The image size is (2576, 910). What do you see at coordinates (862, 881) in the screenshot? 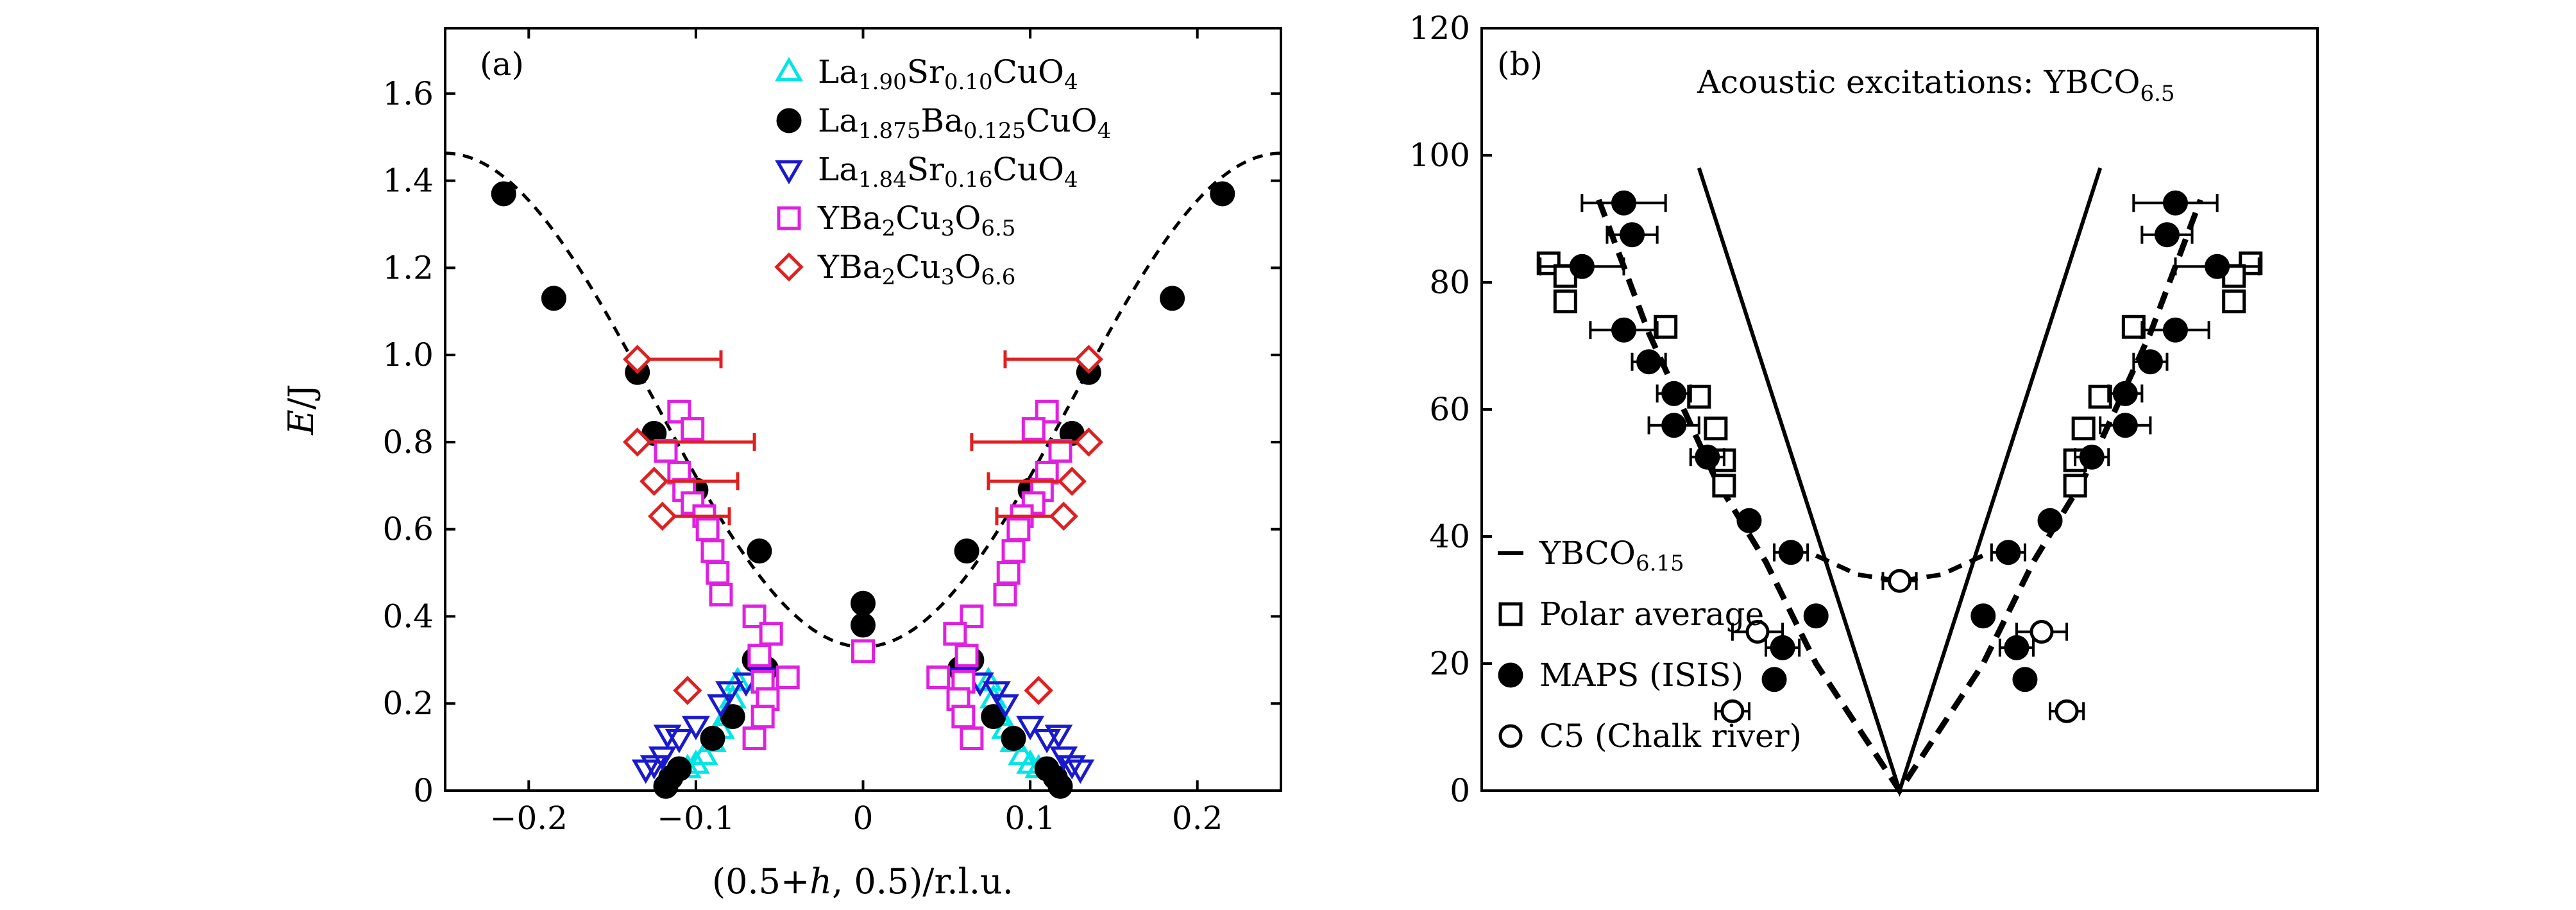
I see `panel-a-x-axis-label: (0.5+h, 0.5)/r.l.u.` at bounding box center [862, 881].